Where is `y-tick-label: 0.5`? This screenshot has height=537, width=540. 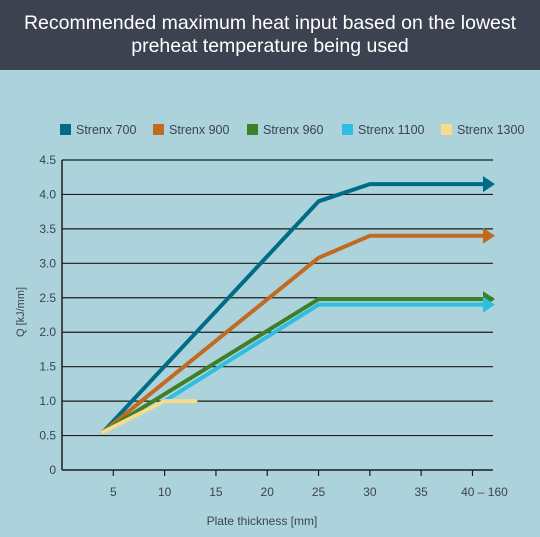
y-tick-label: 0.5 is located at coordinates (47, 436).